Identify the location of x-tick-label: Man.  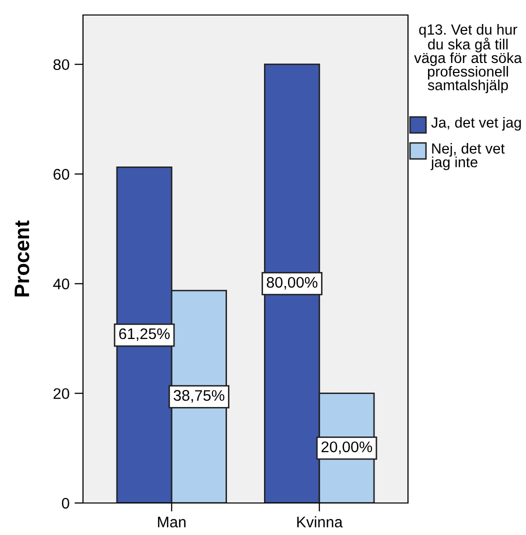
(172, 522).